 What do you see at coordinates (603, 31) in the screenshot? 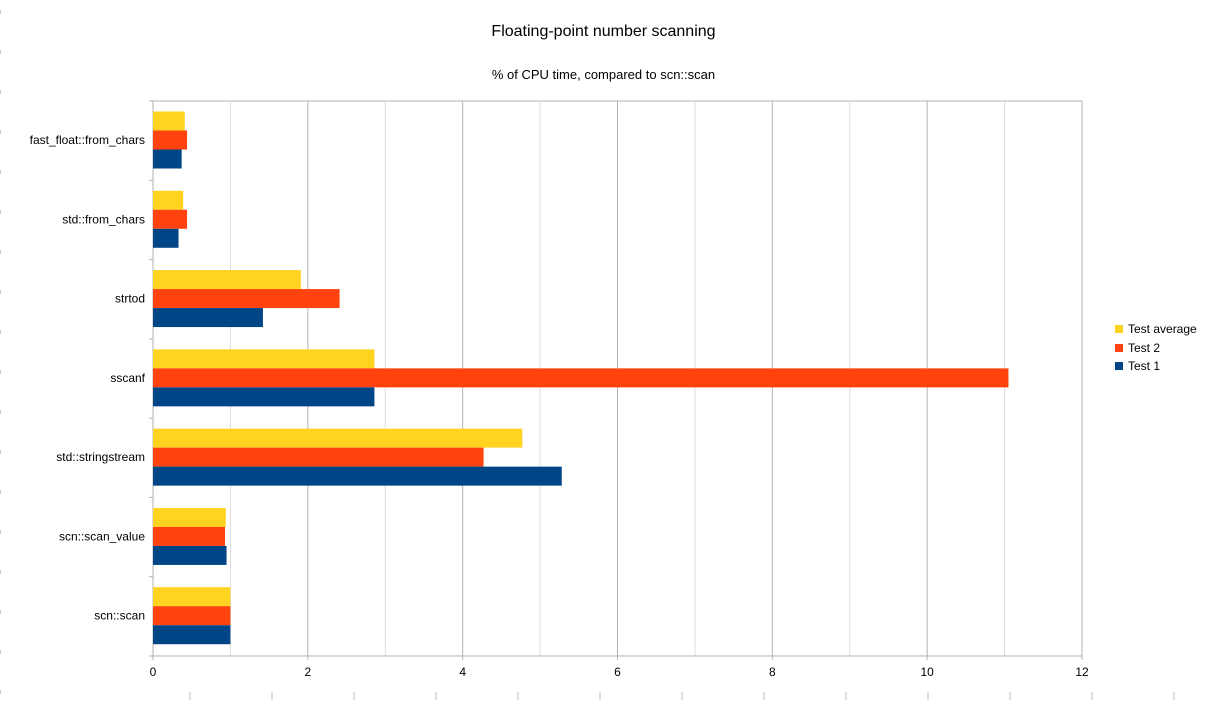
I see `chart-title: Floating-point number scanning` at bounding box center [603, 31].